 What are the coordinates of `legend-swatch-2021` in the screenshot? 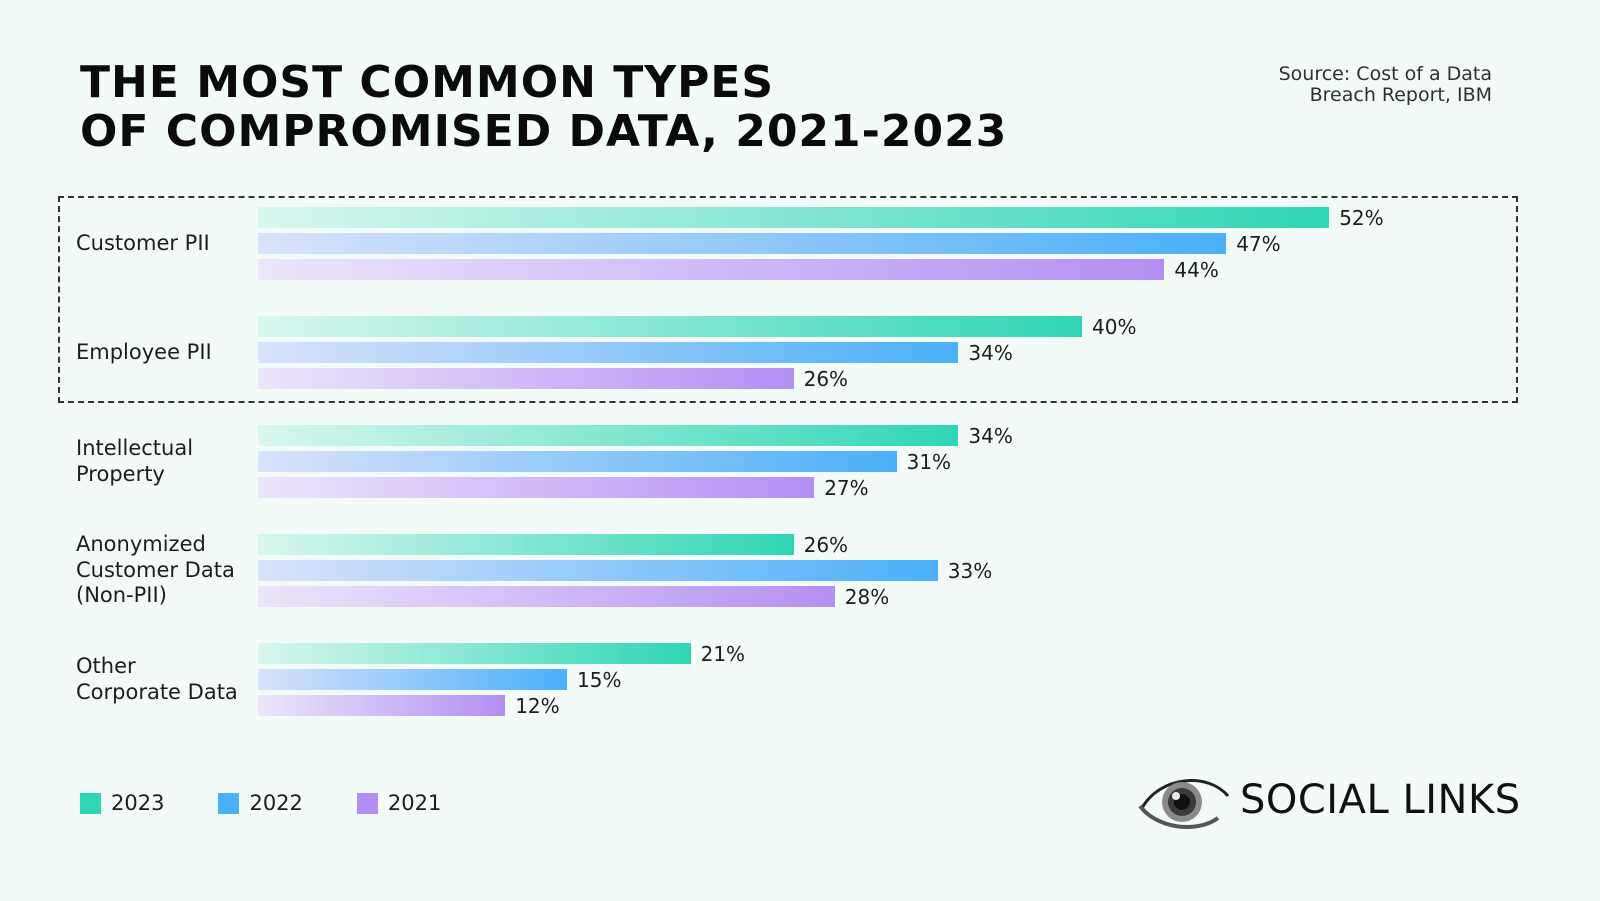 It's located at (367, 803).